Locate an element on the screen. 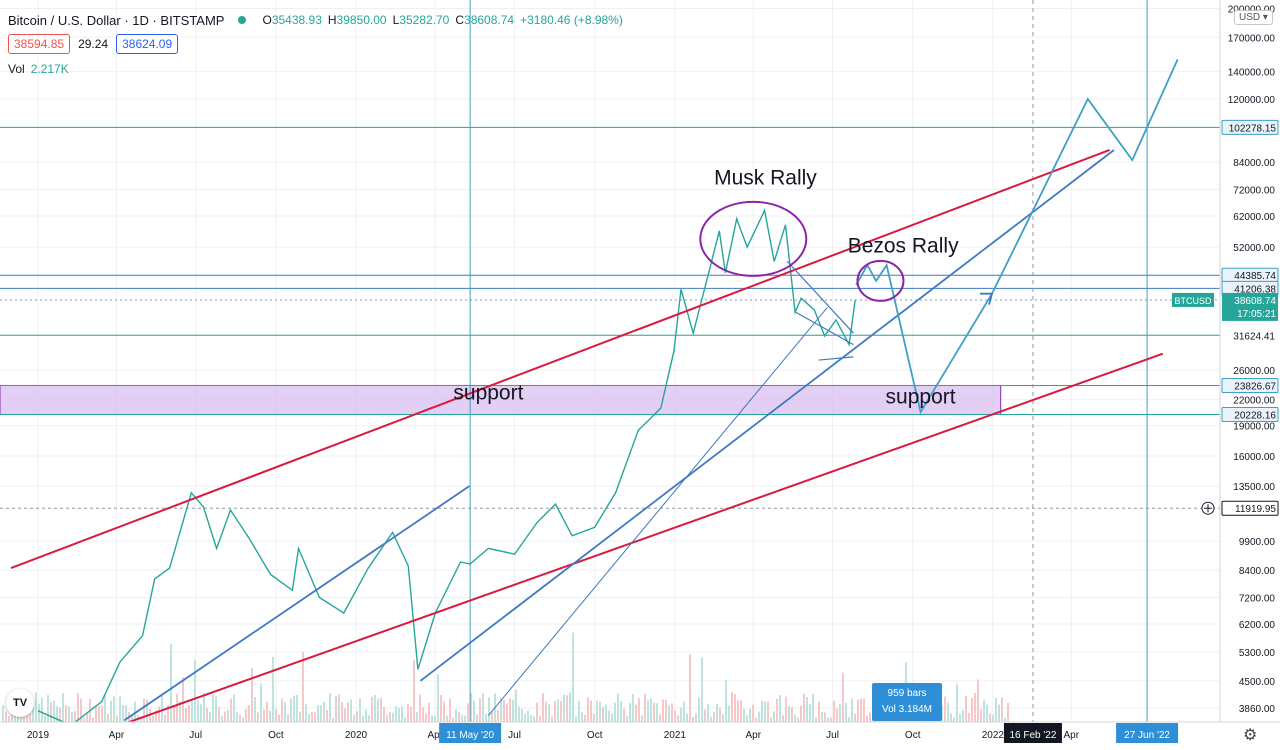  annotation-label: Musk Rally is located at coordinates (765, 178).